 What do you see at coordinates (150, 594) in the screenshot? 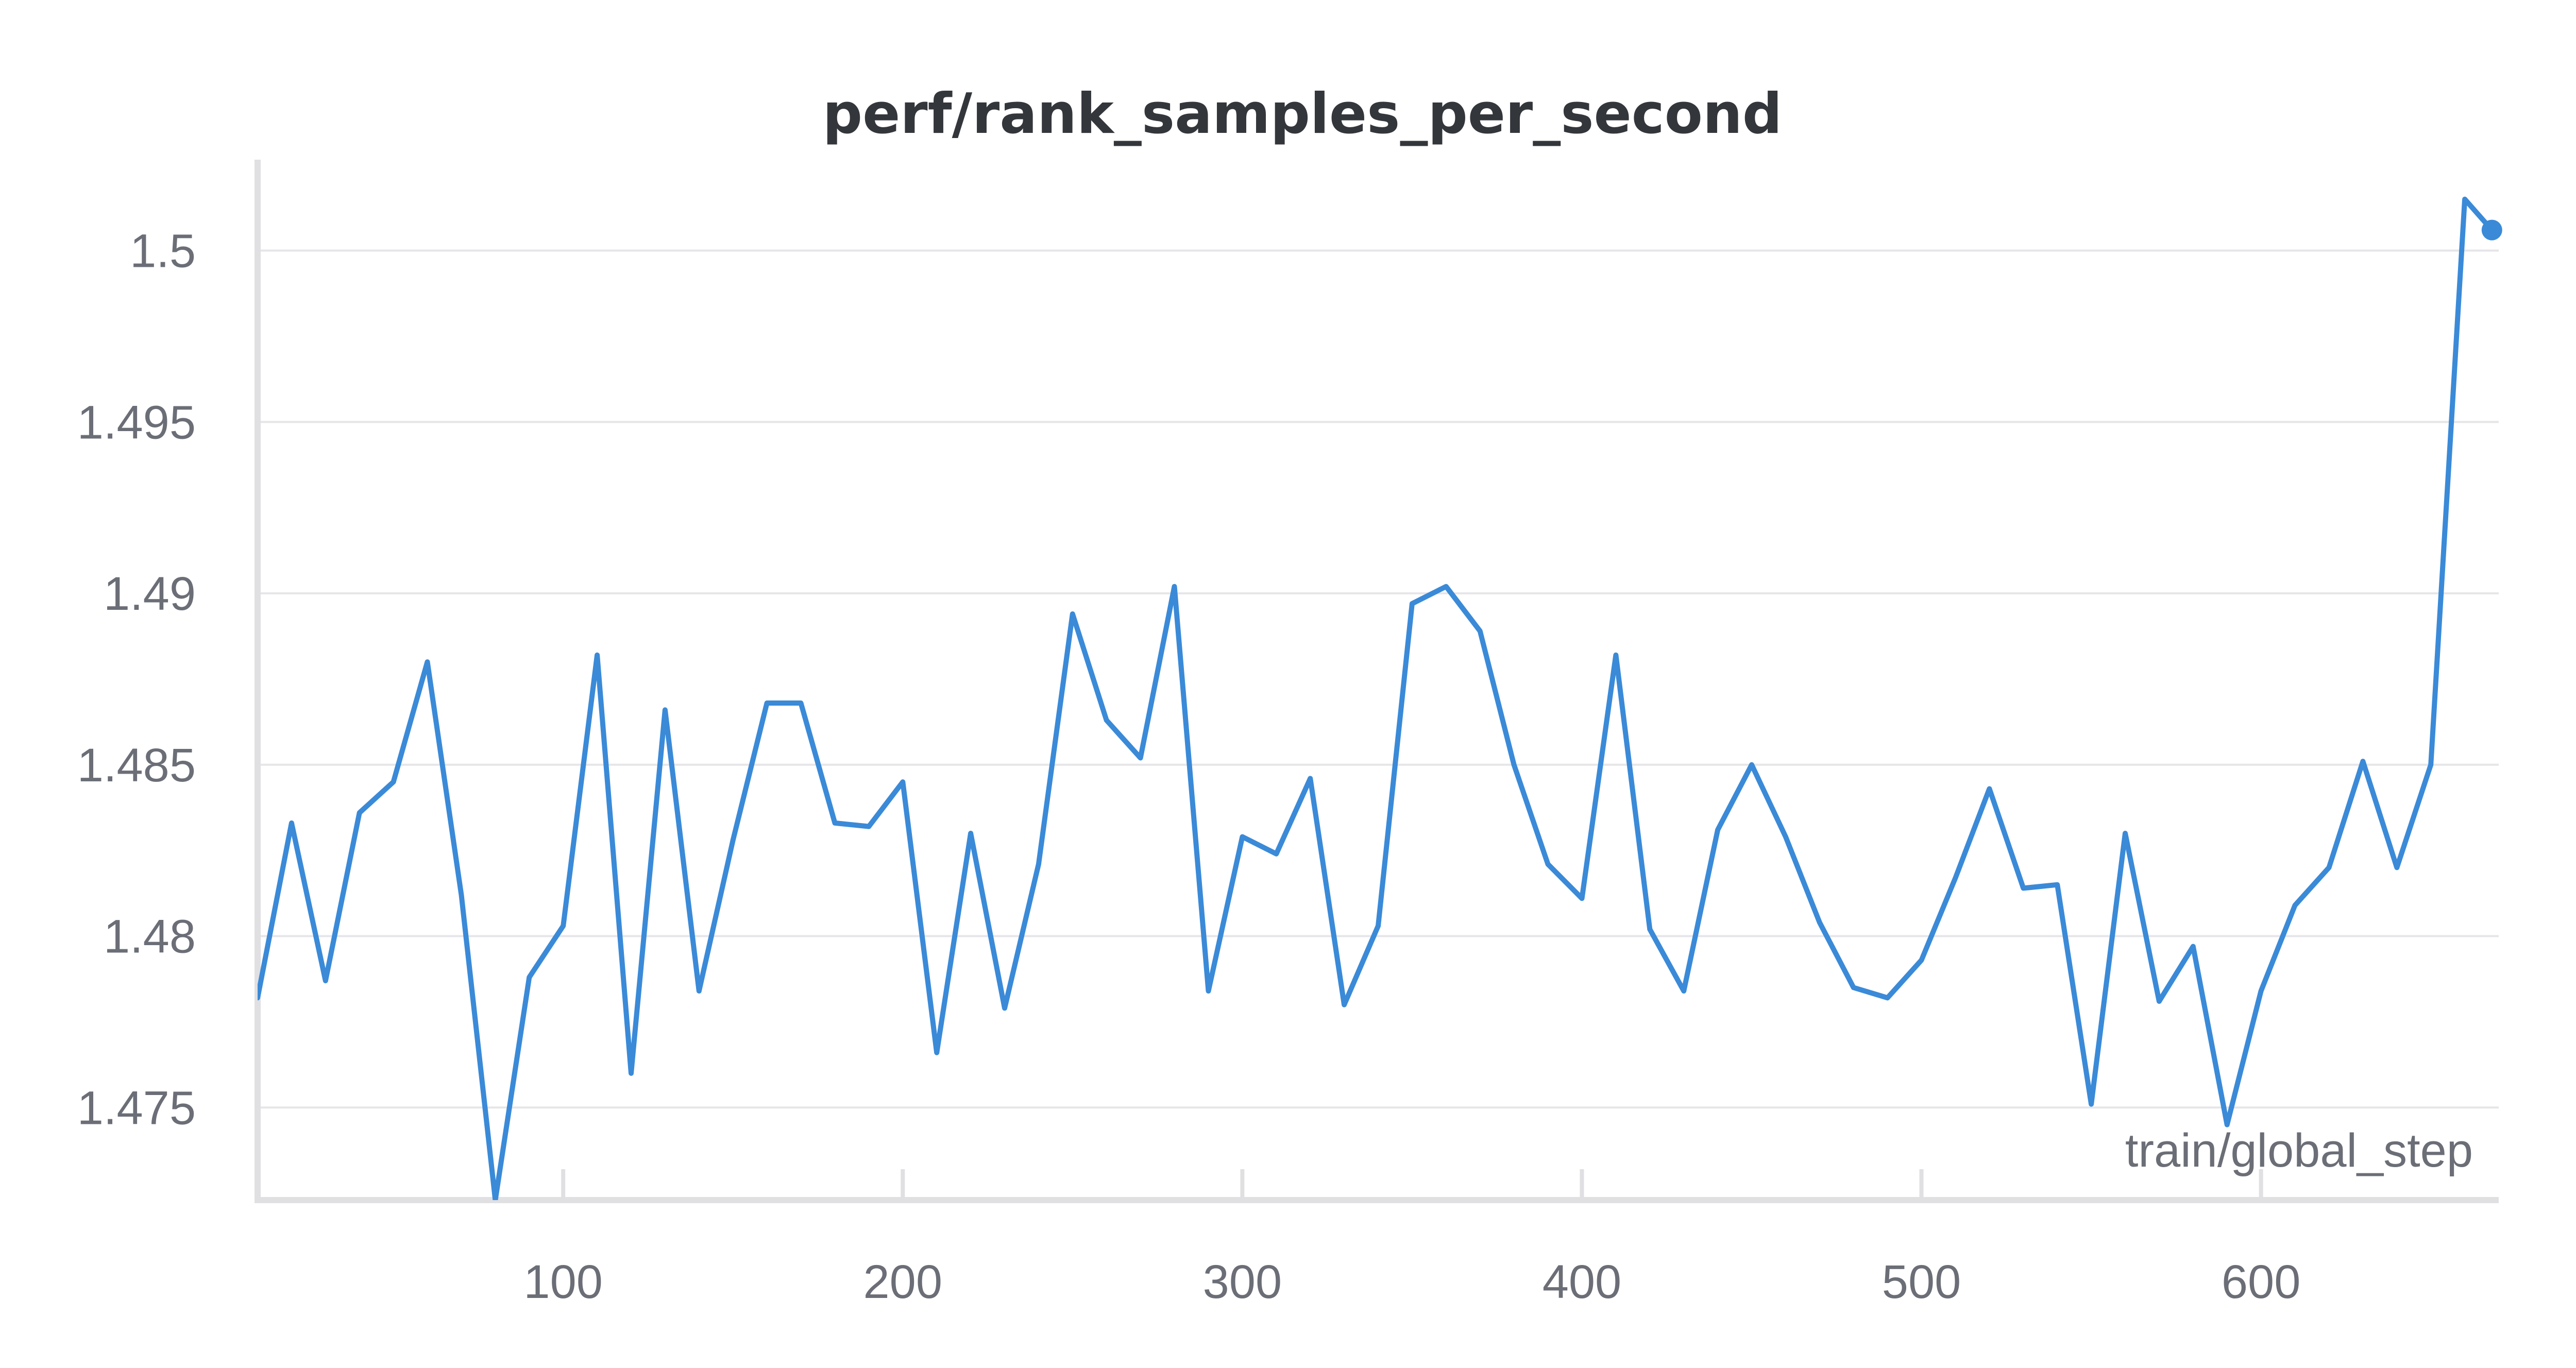
I see `y-tick-label: 1.49` at bounding box center [150, 594].